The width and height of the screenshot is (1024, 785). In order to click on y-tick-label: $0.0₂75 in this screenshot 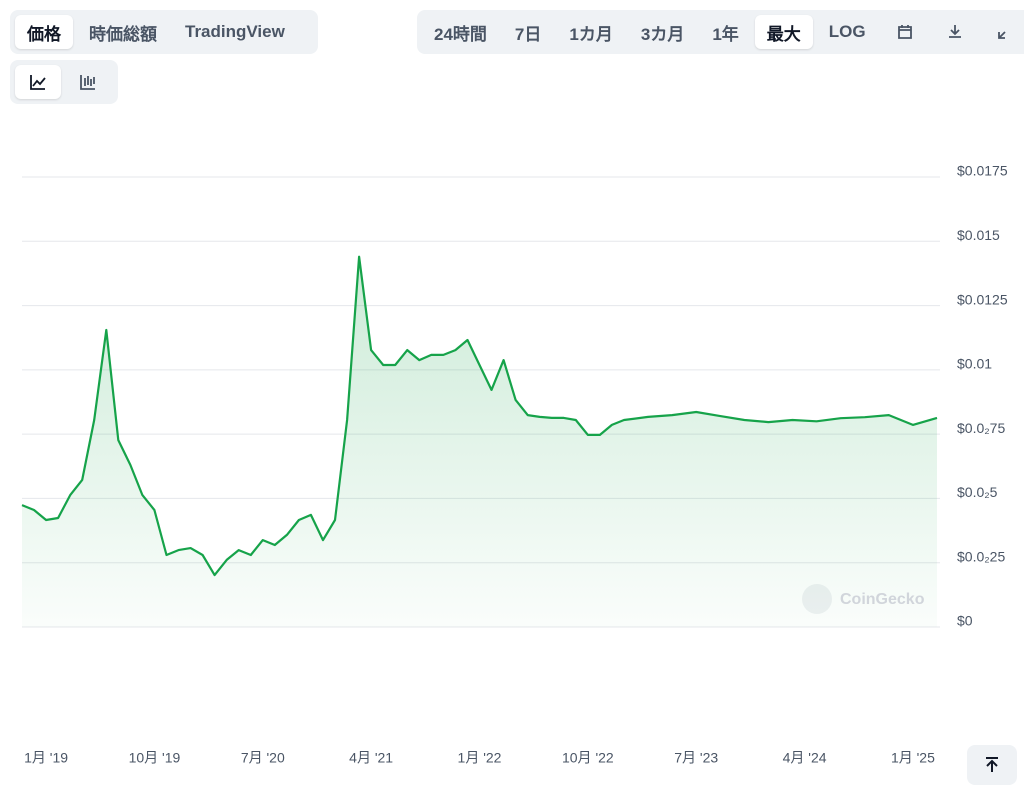, I will do `click(981, 428)`.